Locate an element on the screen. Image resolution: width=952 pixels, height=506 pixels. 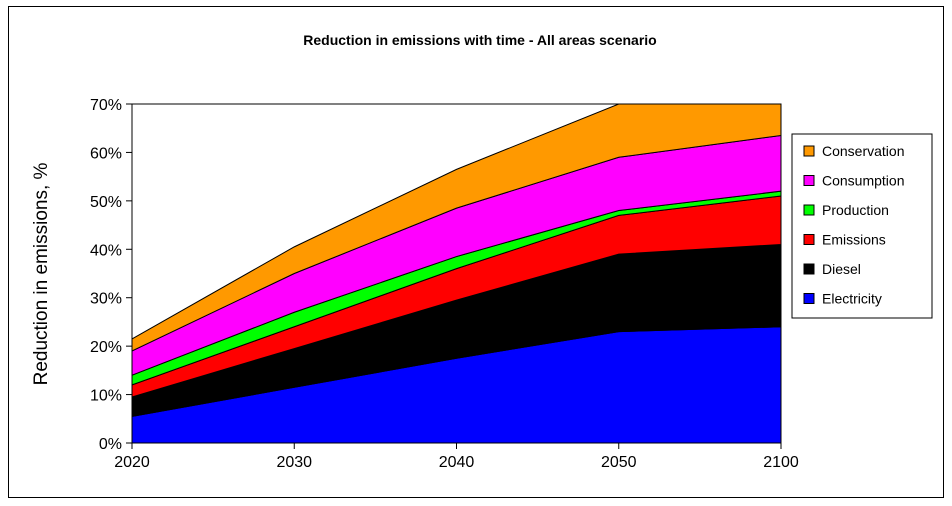
legend-swatch-emissions is located at coordinates (809, 239).